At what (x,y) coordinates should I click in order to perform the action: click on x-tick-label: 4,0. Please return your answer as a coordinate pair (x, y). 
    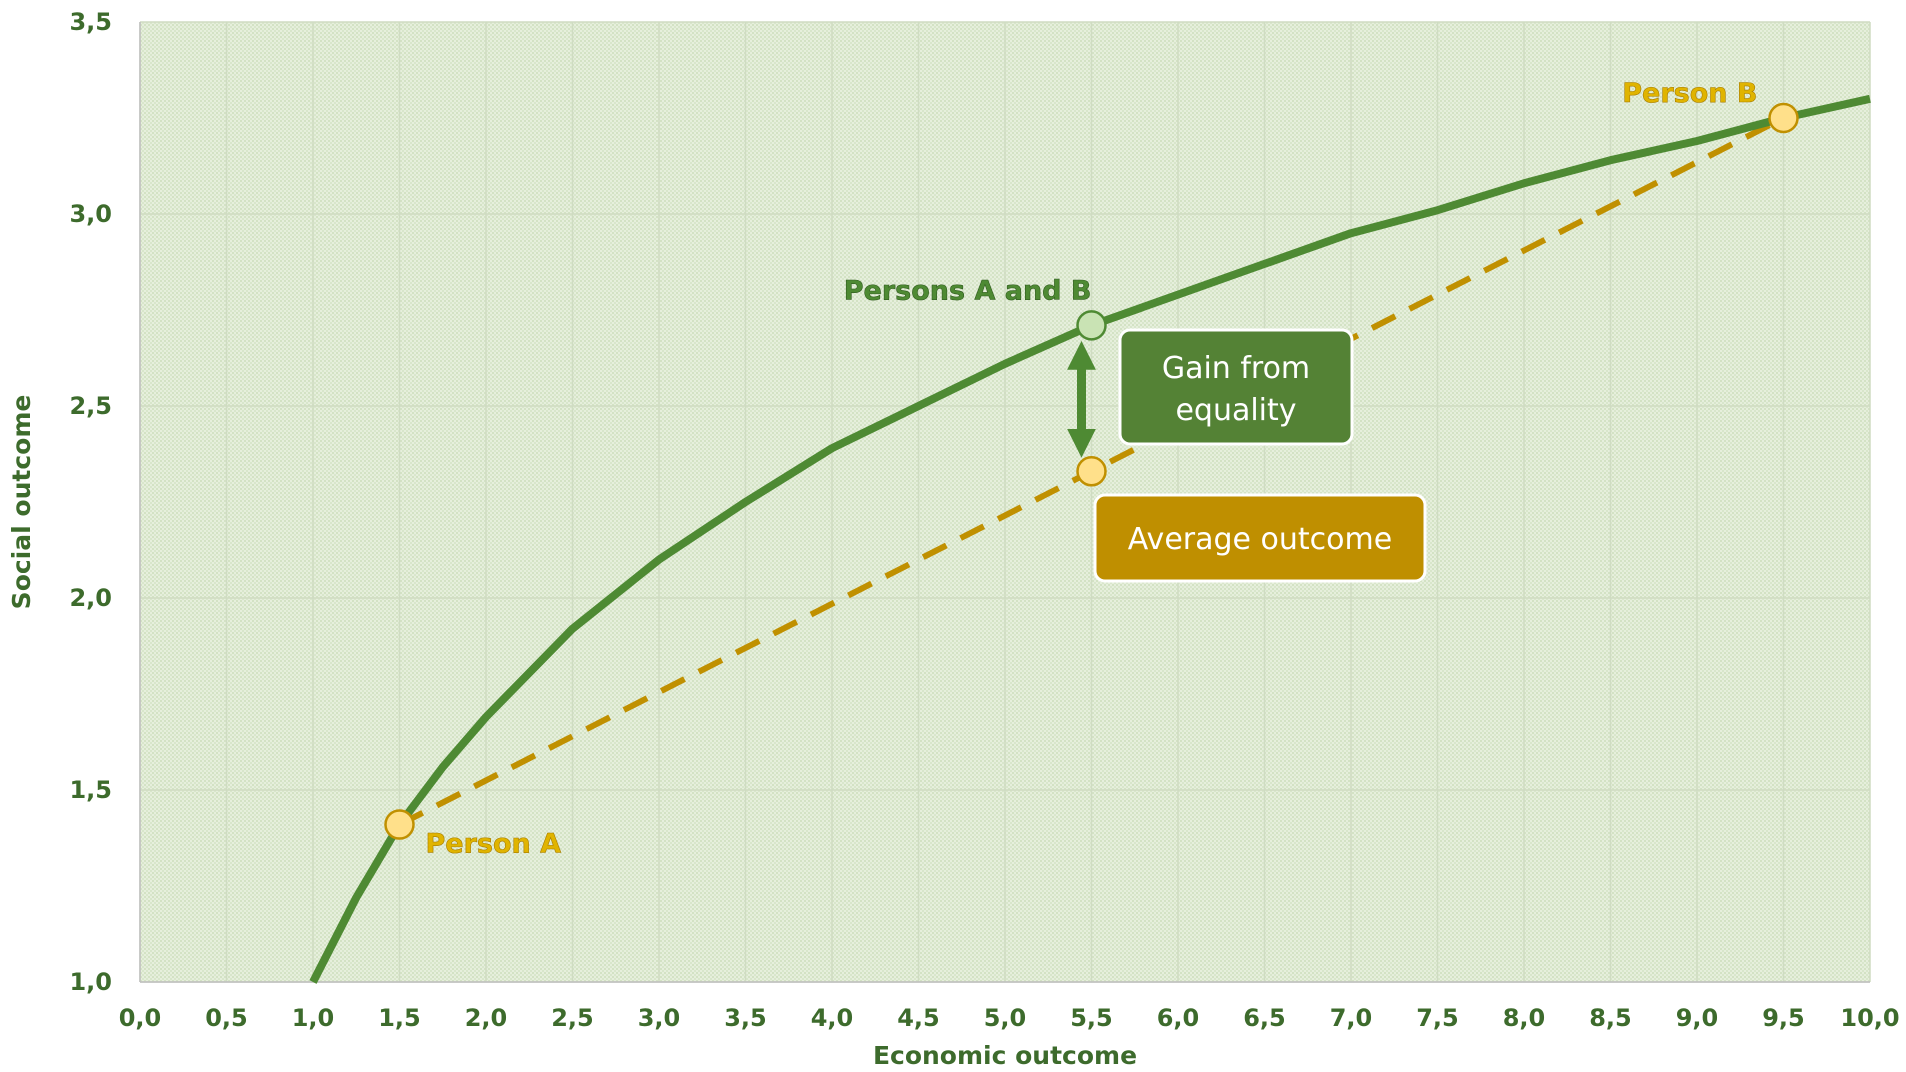
    Looking at the image, I should click on (832, 1018).